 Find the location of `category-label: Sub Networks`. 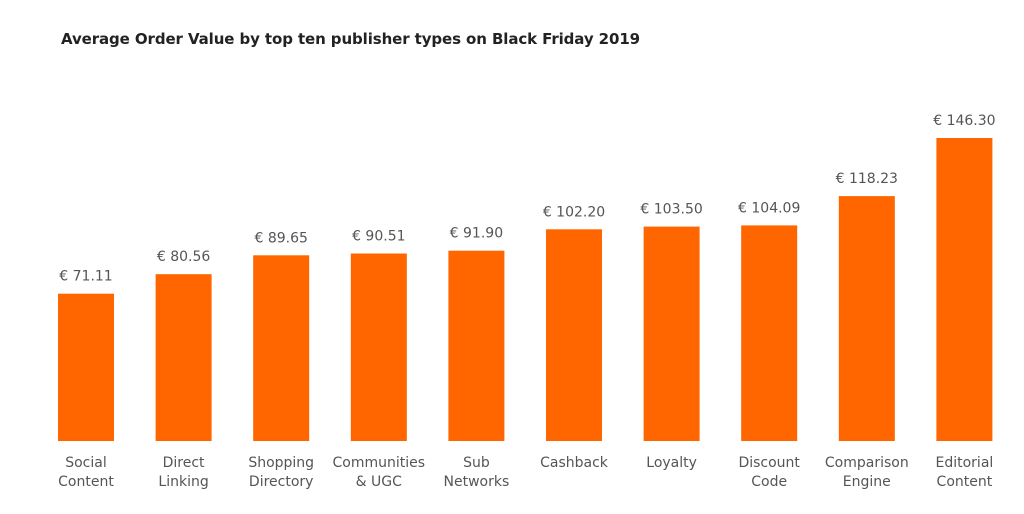

category-label: Sub Networks is located at coordinates (477, 472).